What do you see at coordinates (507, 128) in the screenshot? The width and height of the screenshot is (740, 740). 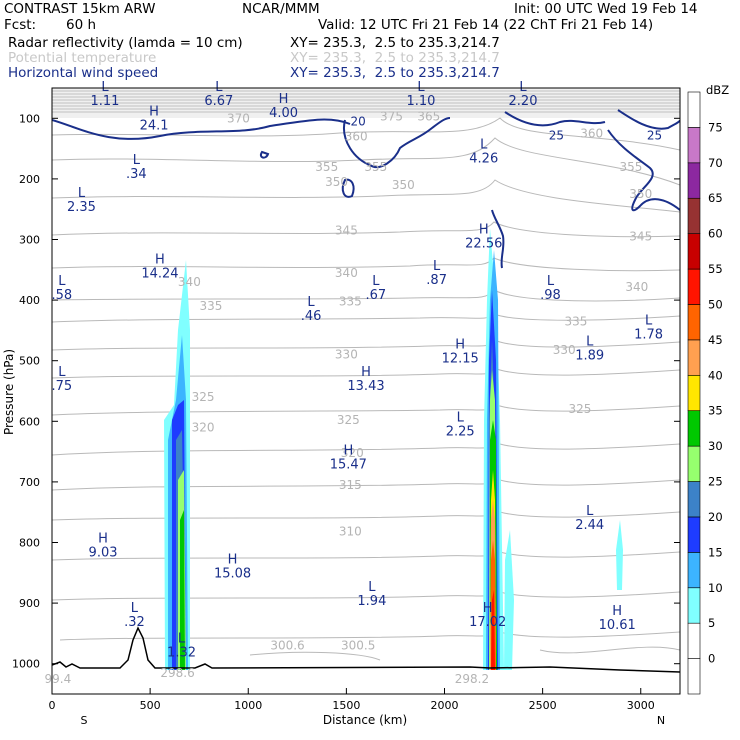 I see `wind-contour-labels: 20 25 25` at bounding box center [507, 128].